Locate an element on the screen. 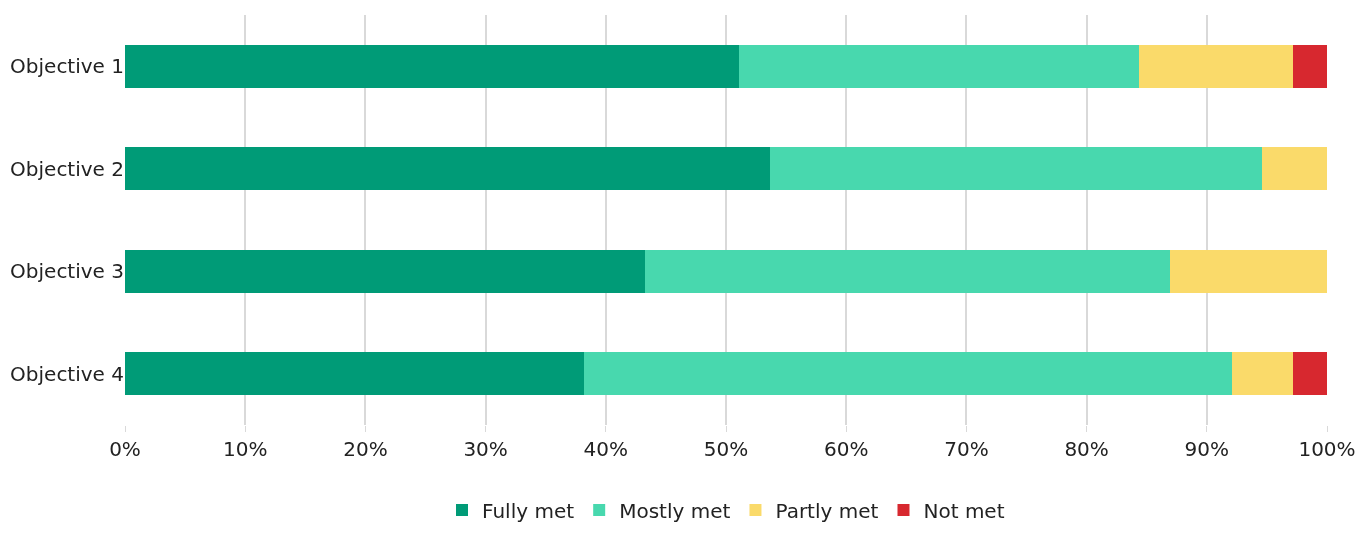  legend-label: Partly met is located at coordinates (827, 510).